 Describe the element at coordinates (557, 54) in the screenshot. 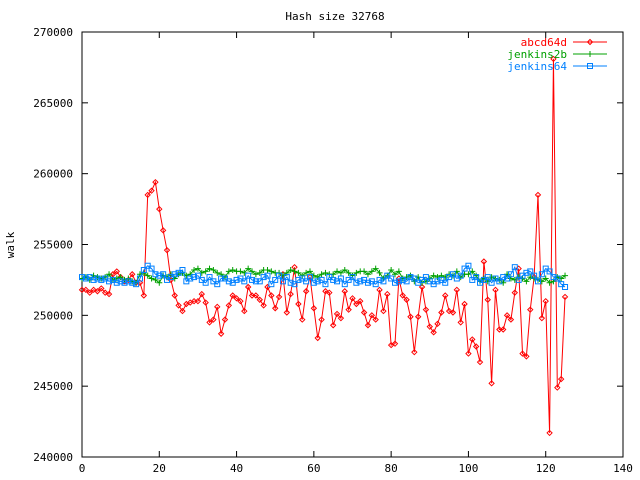

I see `legend-item-jenkins2b: jenkins2b` at that location.